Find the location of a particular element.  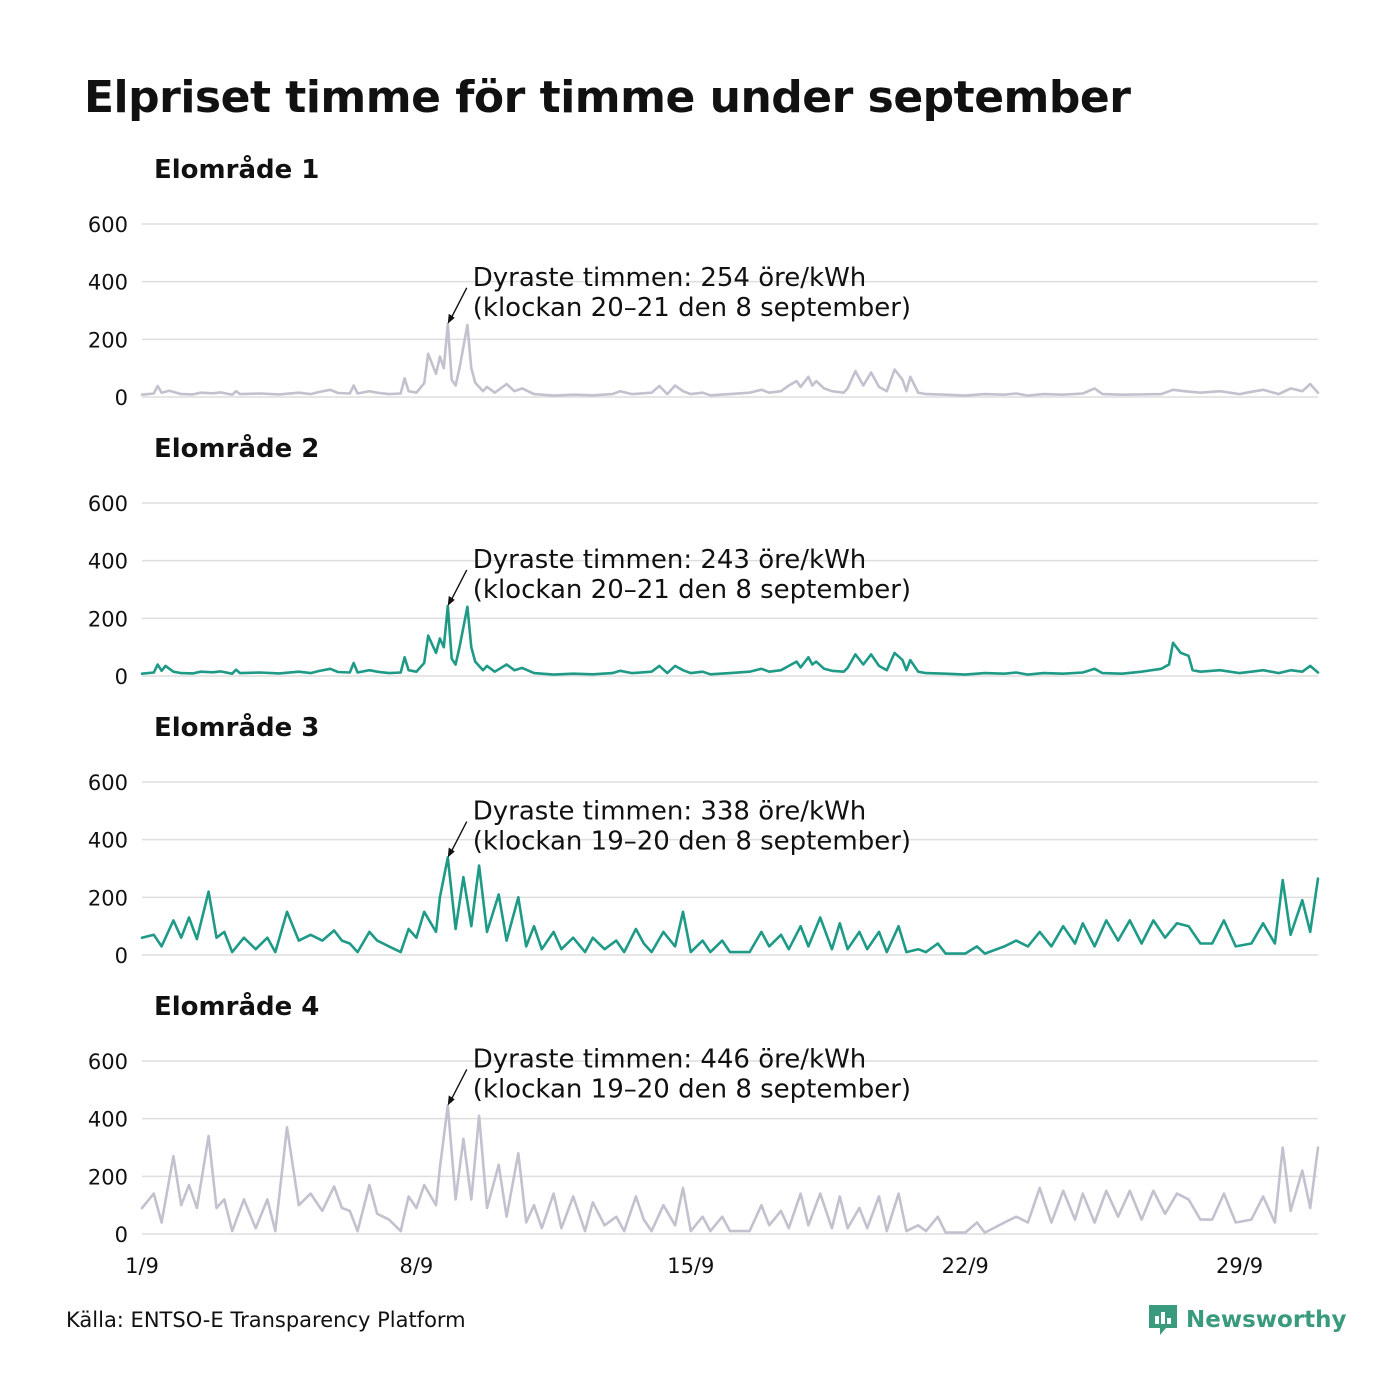

chart-title: Elpriset timme för timme under september is located at coordinates (607, 97).